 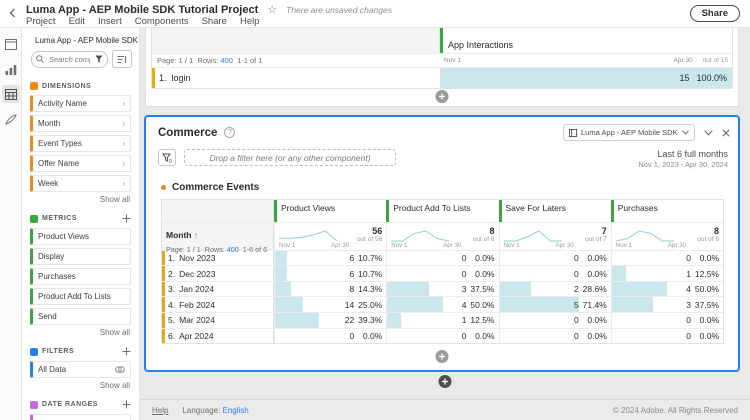 I want to click on add-panel-button, so click(x=445, y=381).